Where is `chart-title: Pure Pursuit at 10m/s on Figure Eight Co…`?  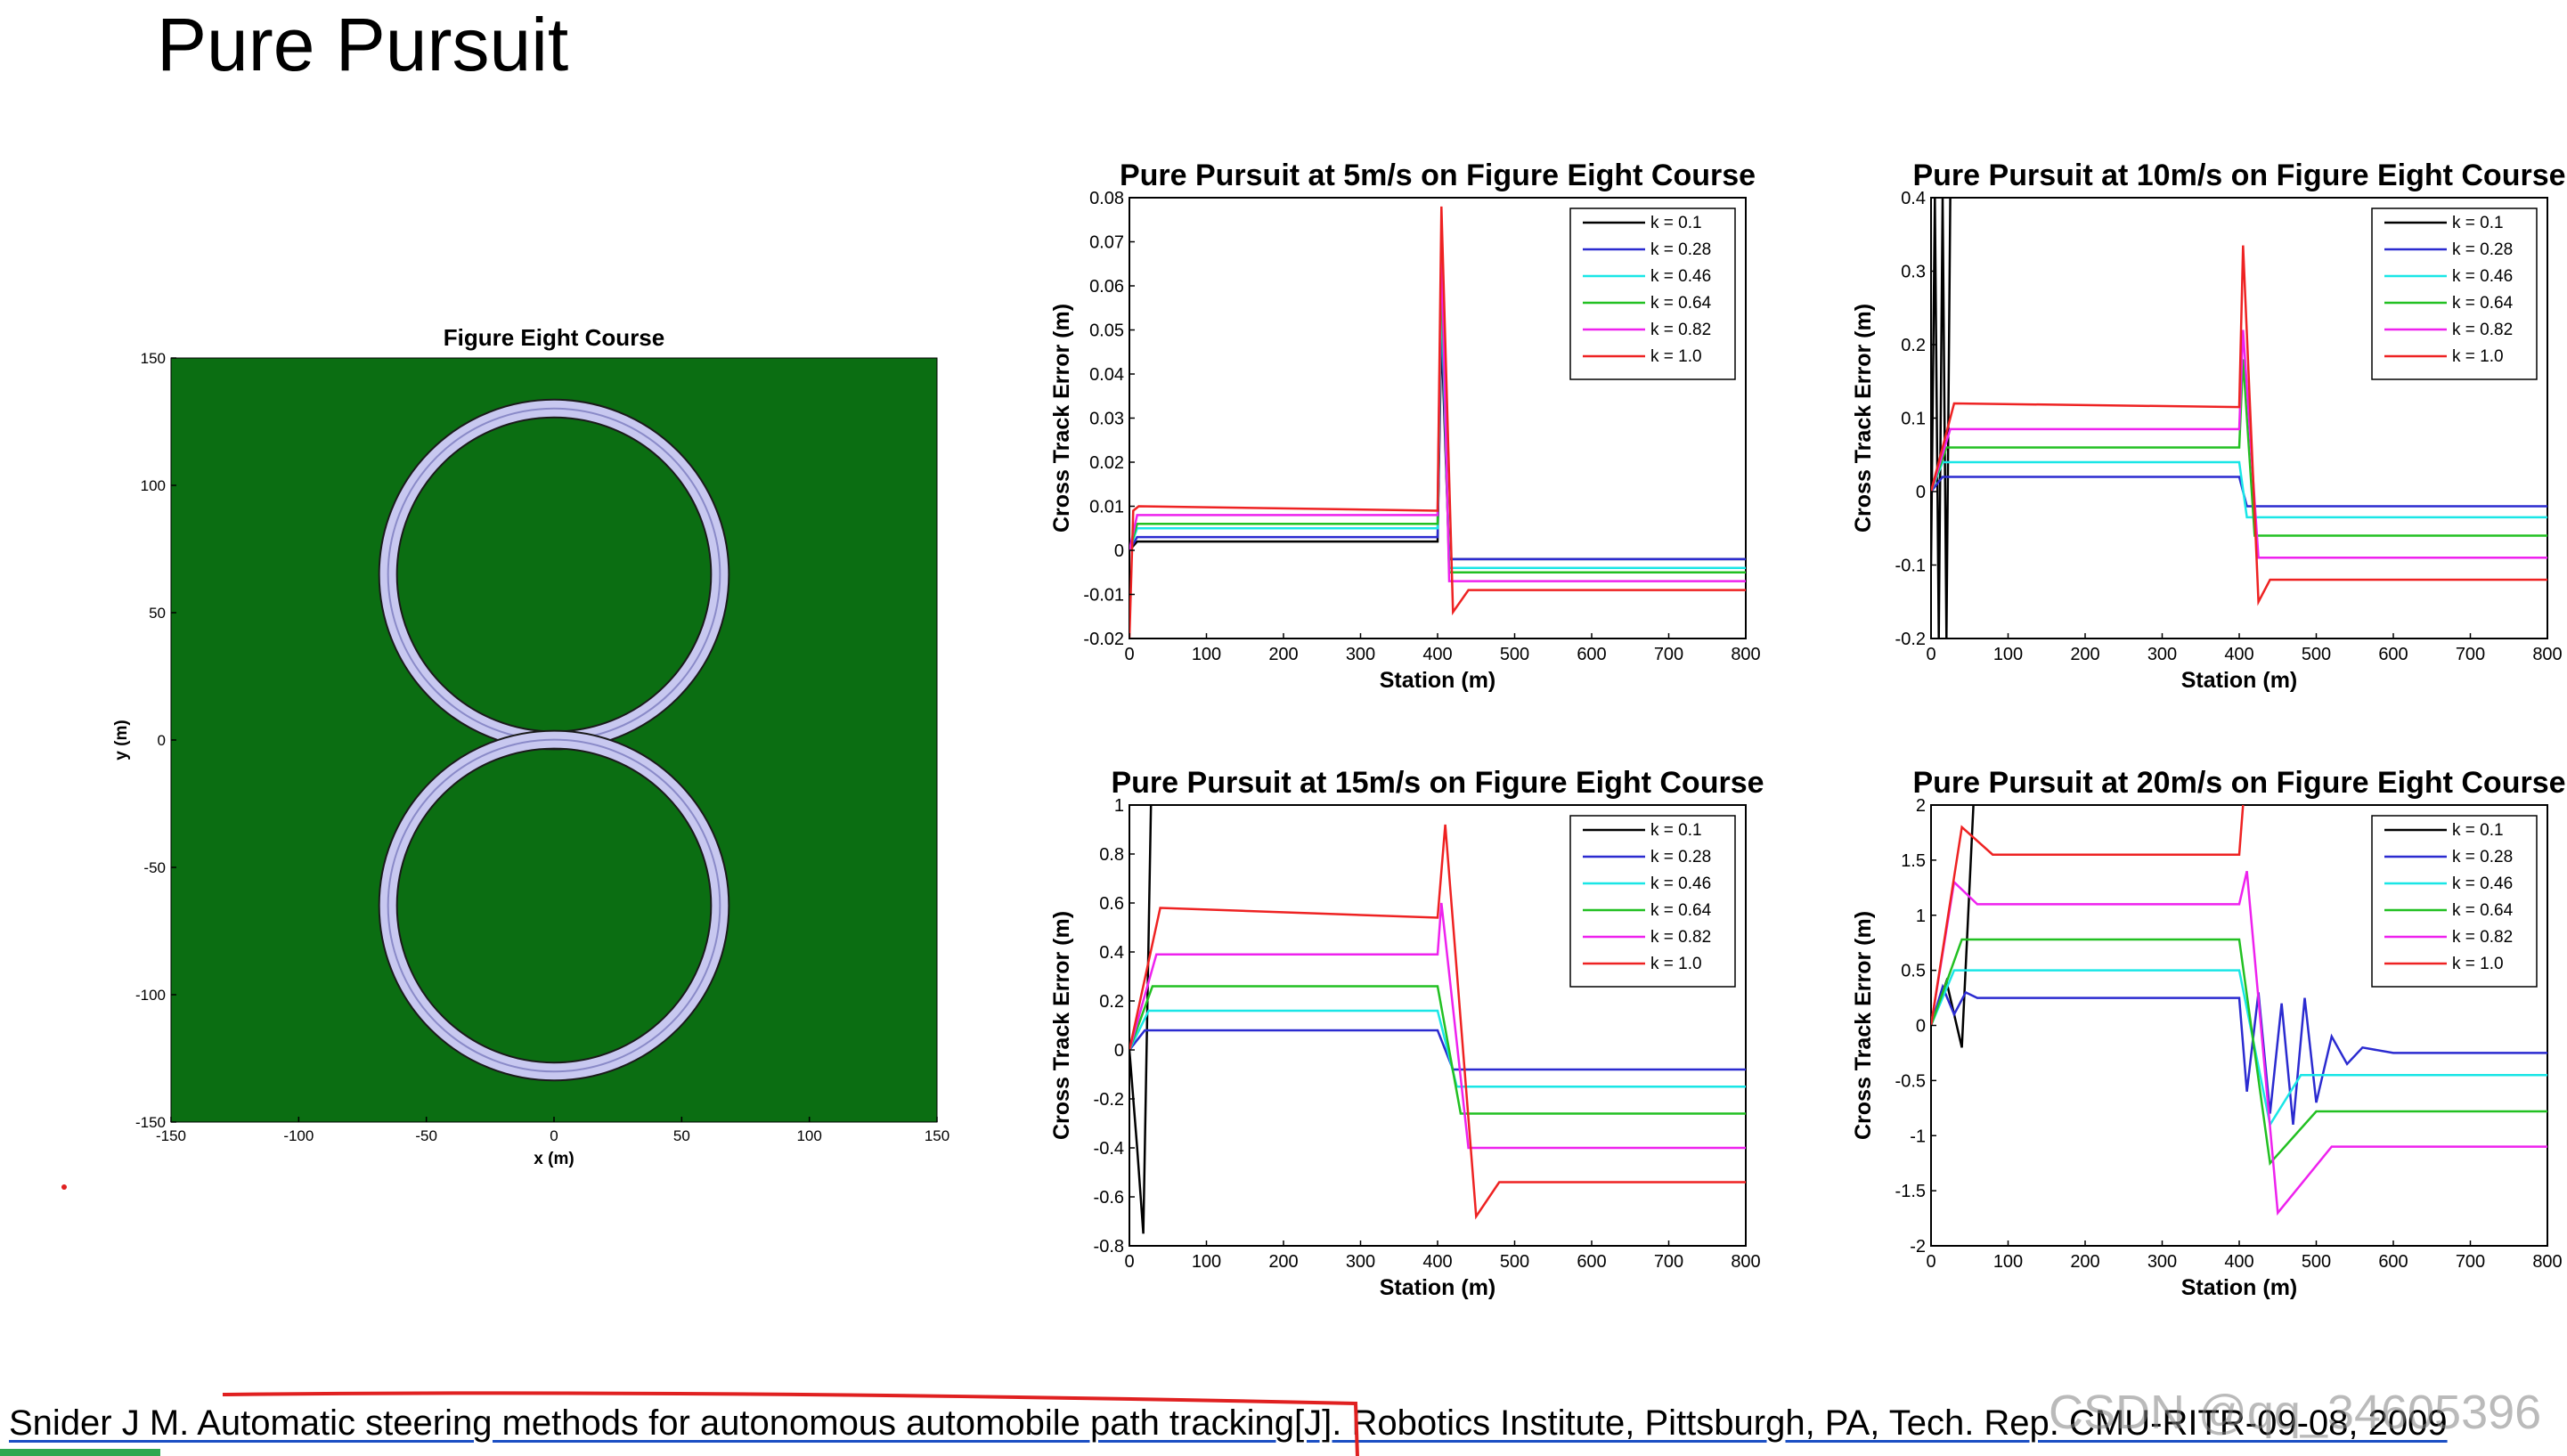 chart-title: Pure Pursuit at 10m/s on Figure Eight Co… is located at coordinates (2238, 175).